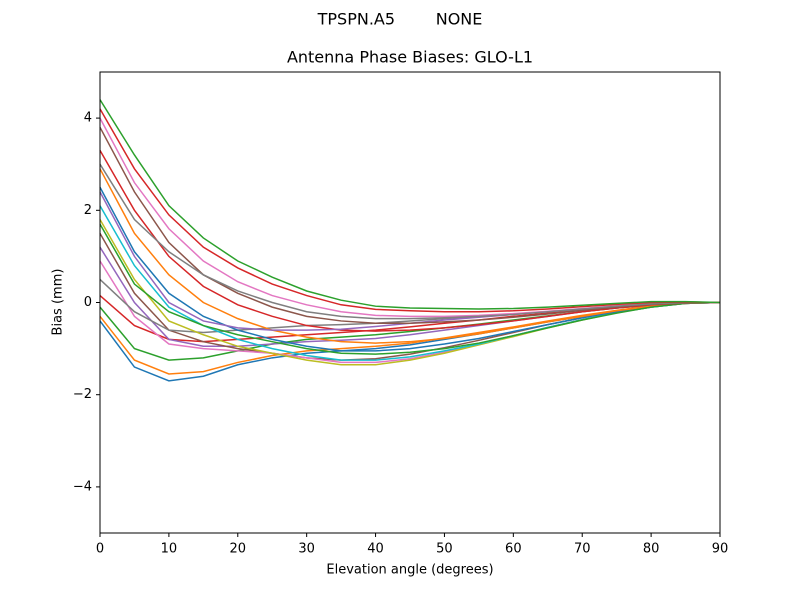  What do you see at coordinates (58, 302) in the screenshot?
I see `y-axis-label: Bias (mm)` at bounding box center [58, 302].